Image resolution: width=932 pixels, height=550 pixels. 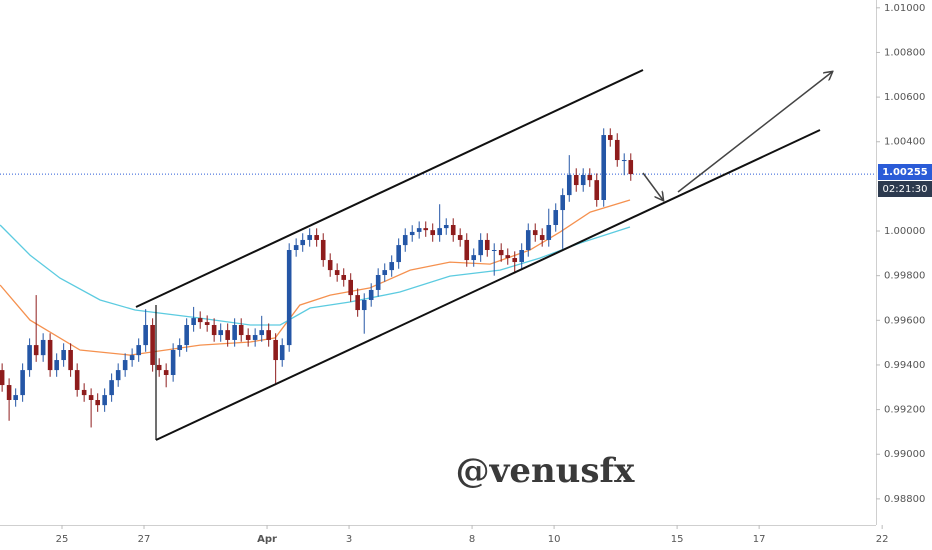 I want to click on x-tick-label: Apr, so click(x=267, y=539).